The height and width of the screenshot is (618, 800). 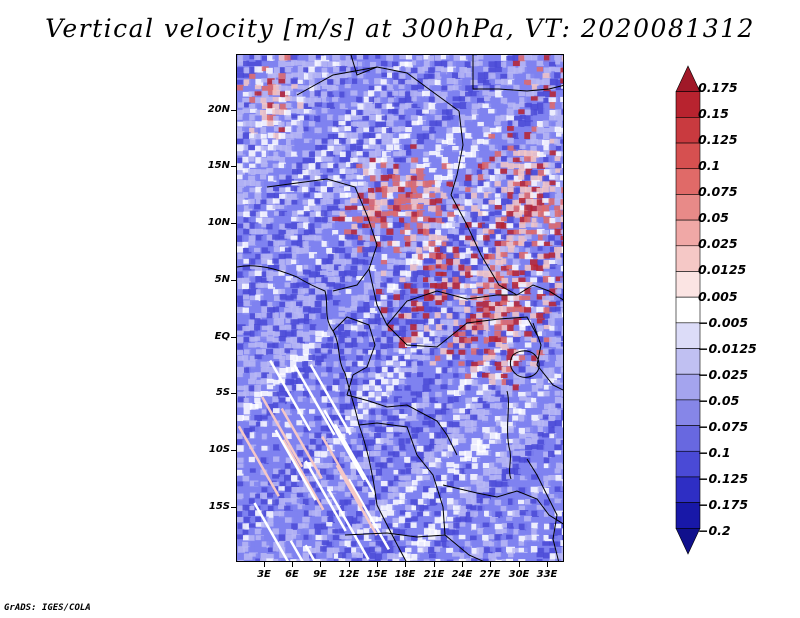 What do you see at coordinates (218, 222) in the screenshot?
I see `lat-label-10n: 10N` at bounding box center [218, 222].